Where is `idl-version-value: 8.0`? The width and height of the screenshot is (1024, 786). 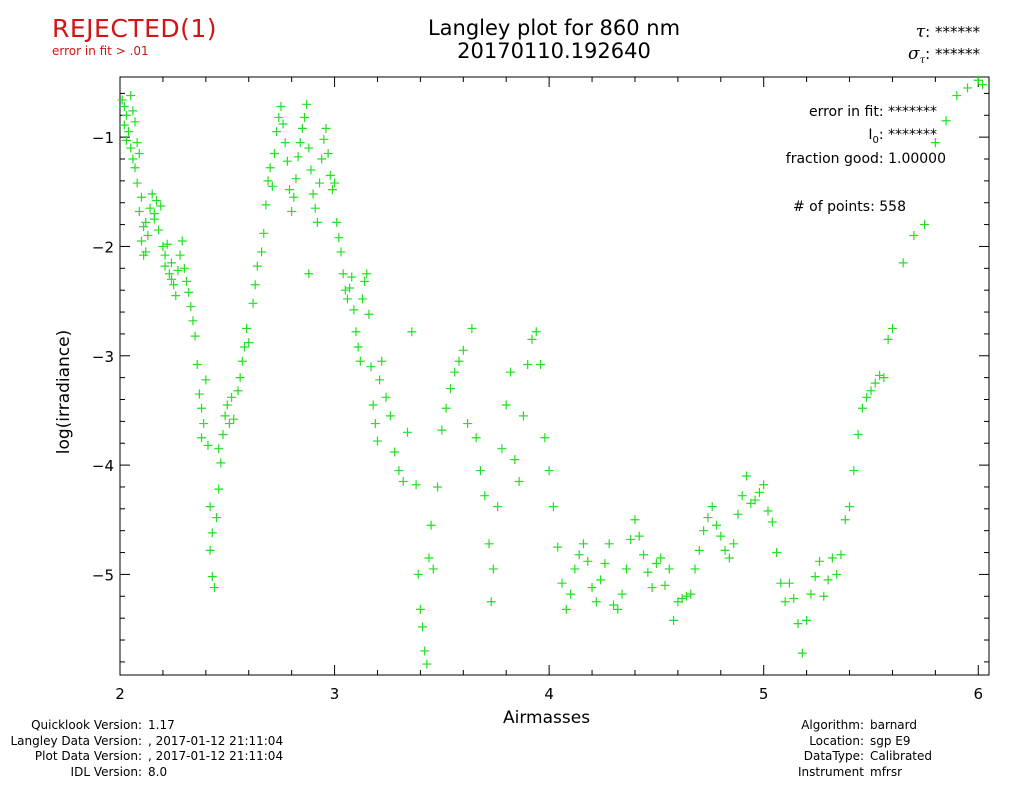 idl-version-value: 8.0 is located at coordinates (158, 771).